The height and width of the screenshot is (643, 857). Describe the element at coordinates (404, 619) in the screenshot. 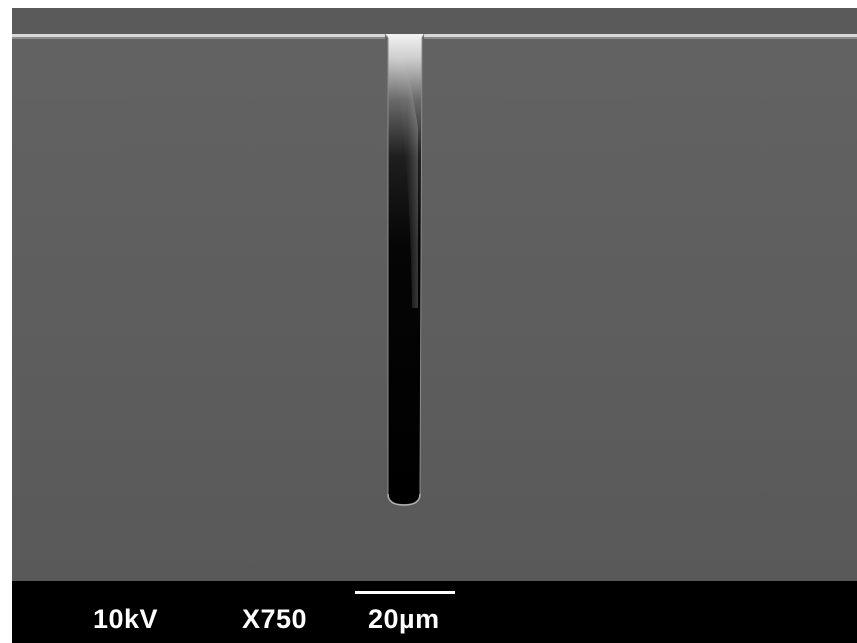

I see `scale-bar-label: 20µm` at that location.